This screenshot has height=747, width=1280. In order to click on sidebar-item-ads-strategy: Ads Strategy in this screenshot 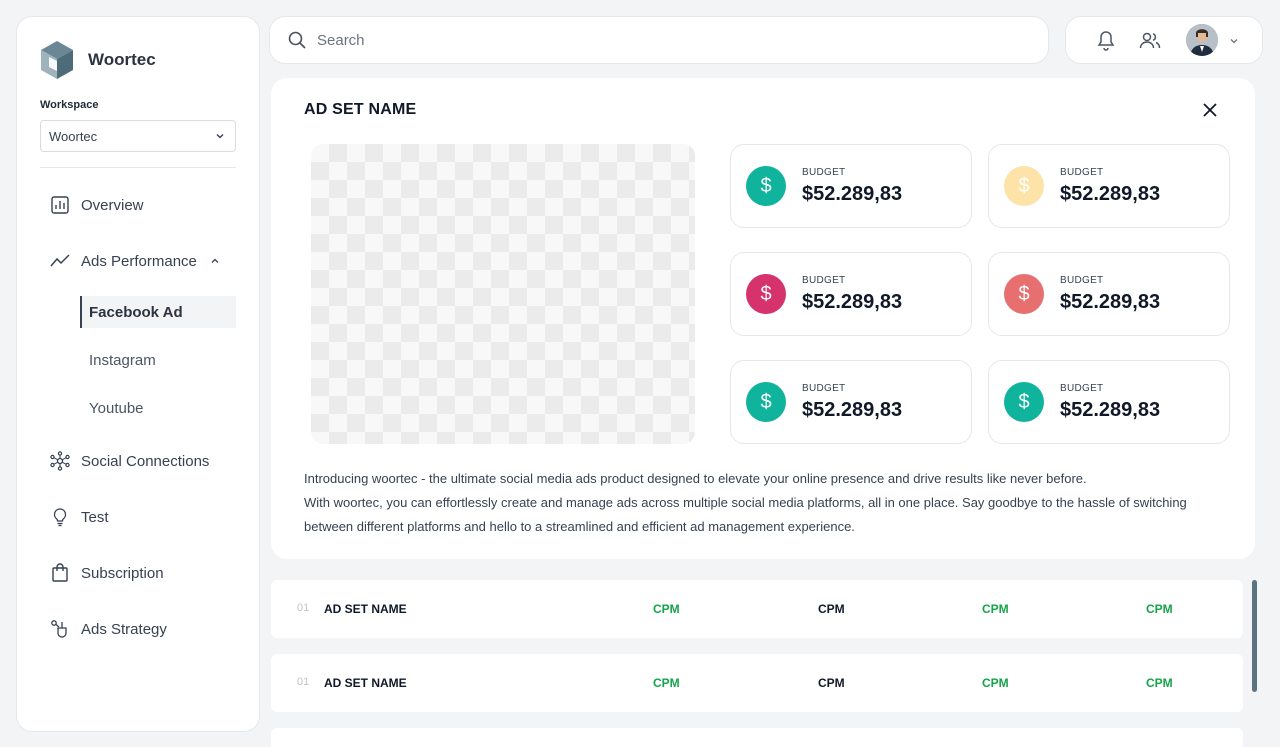, I will do `click(108, 629)`.